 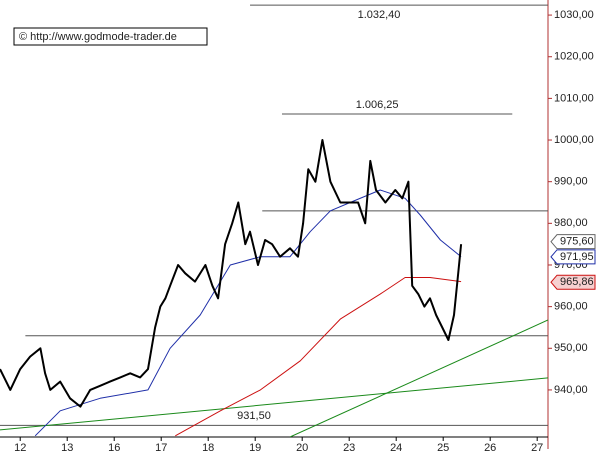 I want to click on y-tick-label: 990,00, so click(x=571, y=182).